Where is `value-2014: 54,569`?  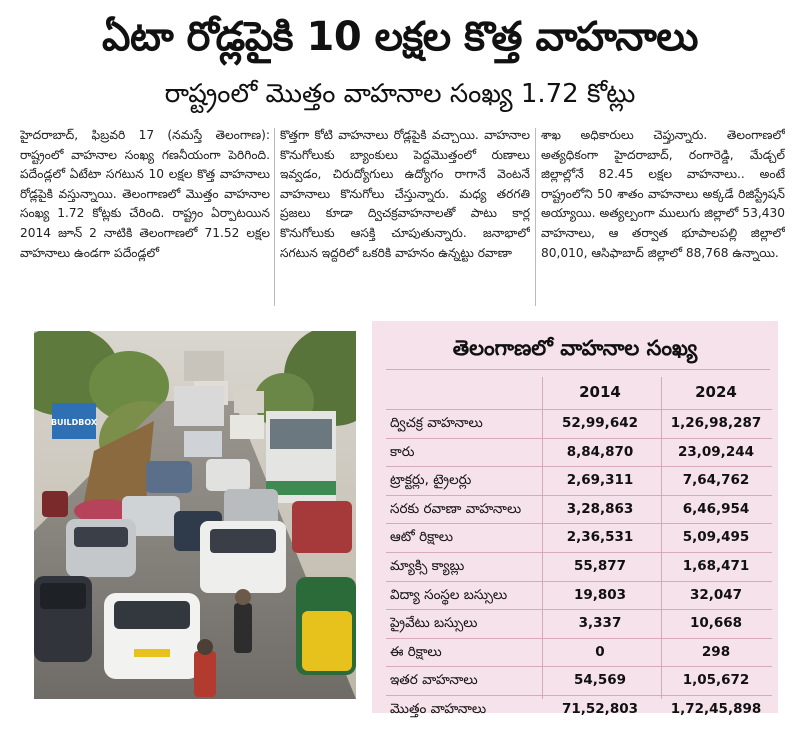
value-2014: 54,569 is located at coordinates (600, 680).